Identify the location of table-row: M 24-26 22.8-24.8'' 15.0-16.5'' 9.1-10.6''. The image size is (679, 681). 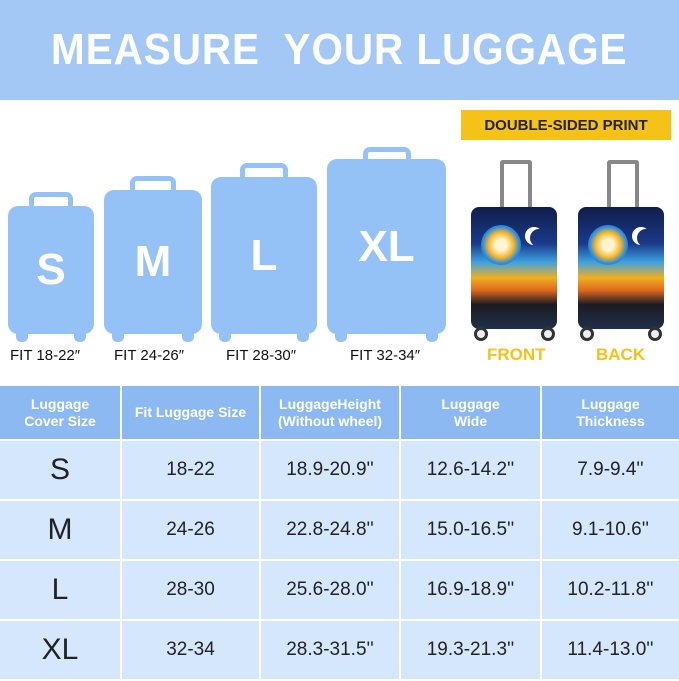
(339, 530).